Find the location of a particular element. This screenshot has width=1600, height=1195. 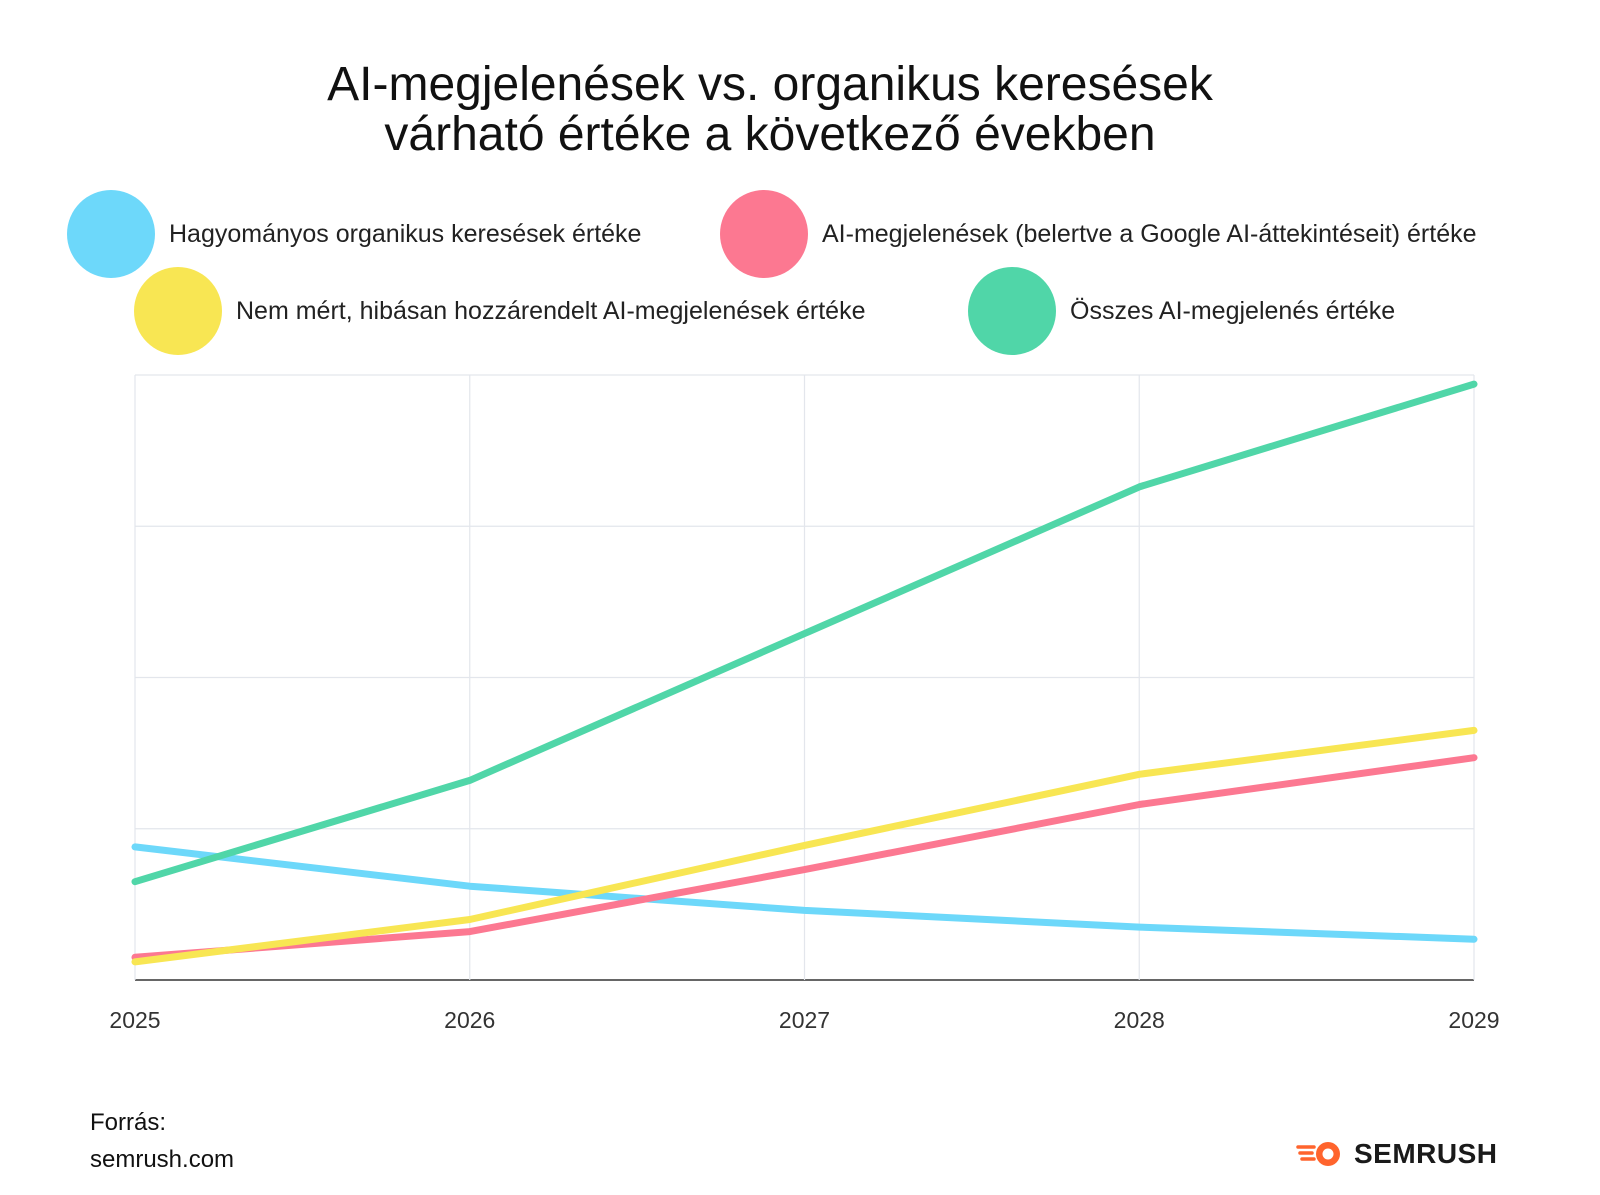

chart-title-line-1: AI-megjelenések vs. organikus keresések is located at coordinates (770, 84).